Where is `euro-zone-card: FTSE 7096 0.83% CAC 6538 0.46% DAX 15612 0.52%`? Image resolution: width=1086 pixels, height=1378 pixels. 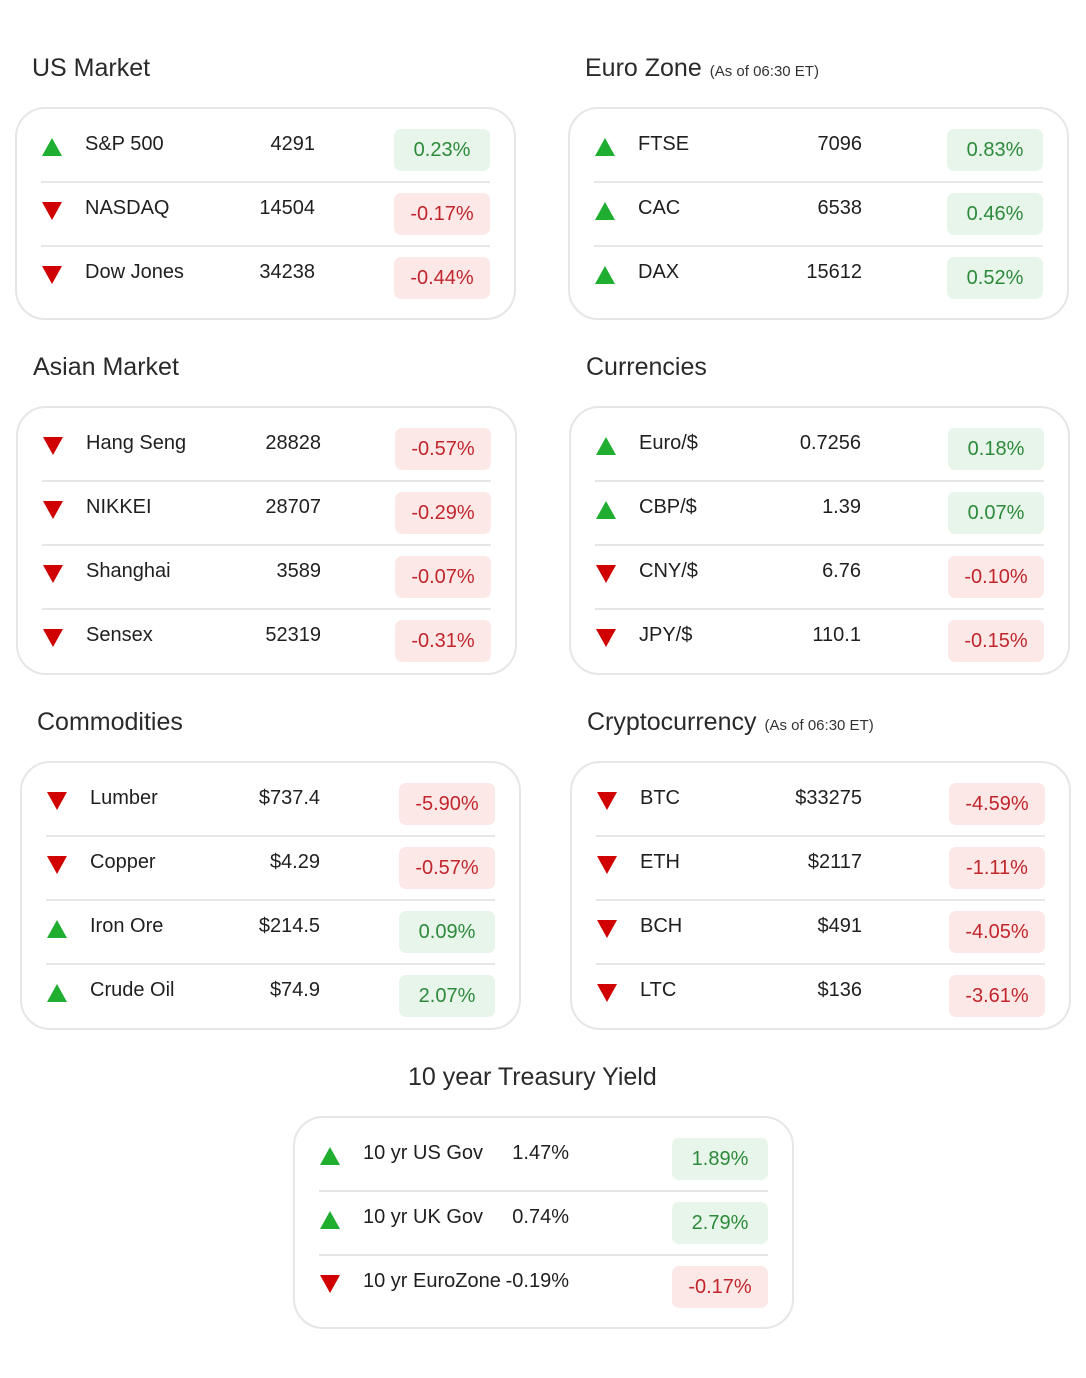
euro-zone-card: FTSE 7096 0.83% CAC 6538 0.46% DAX 15612 0.52% is located at coordinates (818, 213).